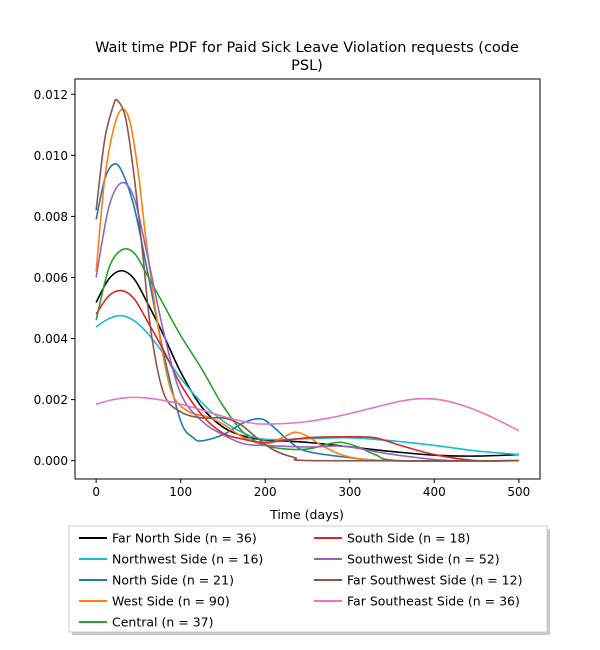 This screenshot has height=650, width=600. Describe the element at coordinates (408, 538) in the screenshot. I see `legend-label: South Side (n = 18)` at that location.